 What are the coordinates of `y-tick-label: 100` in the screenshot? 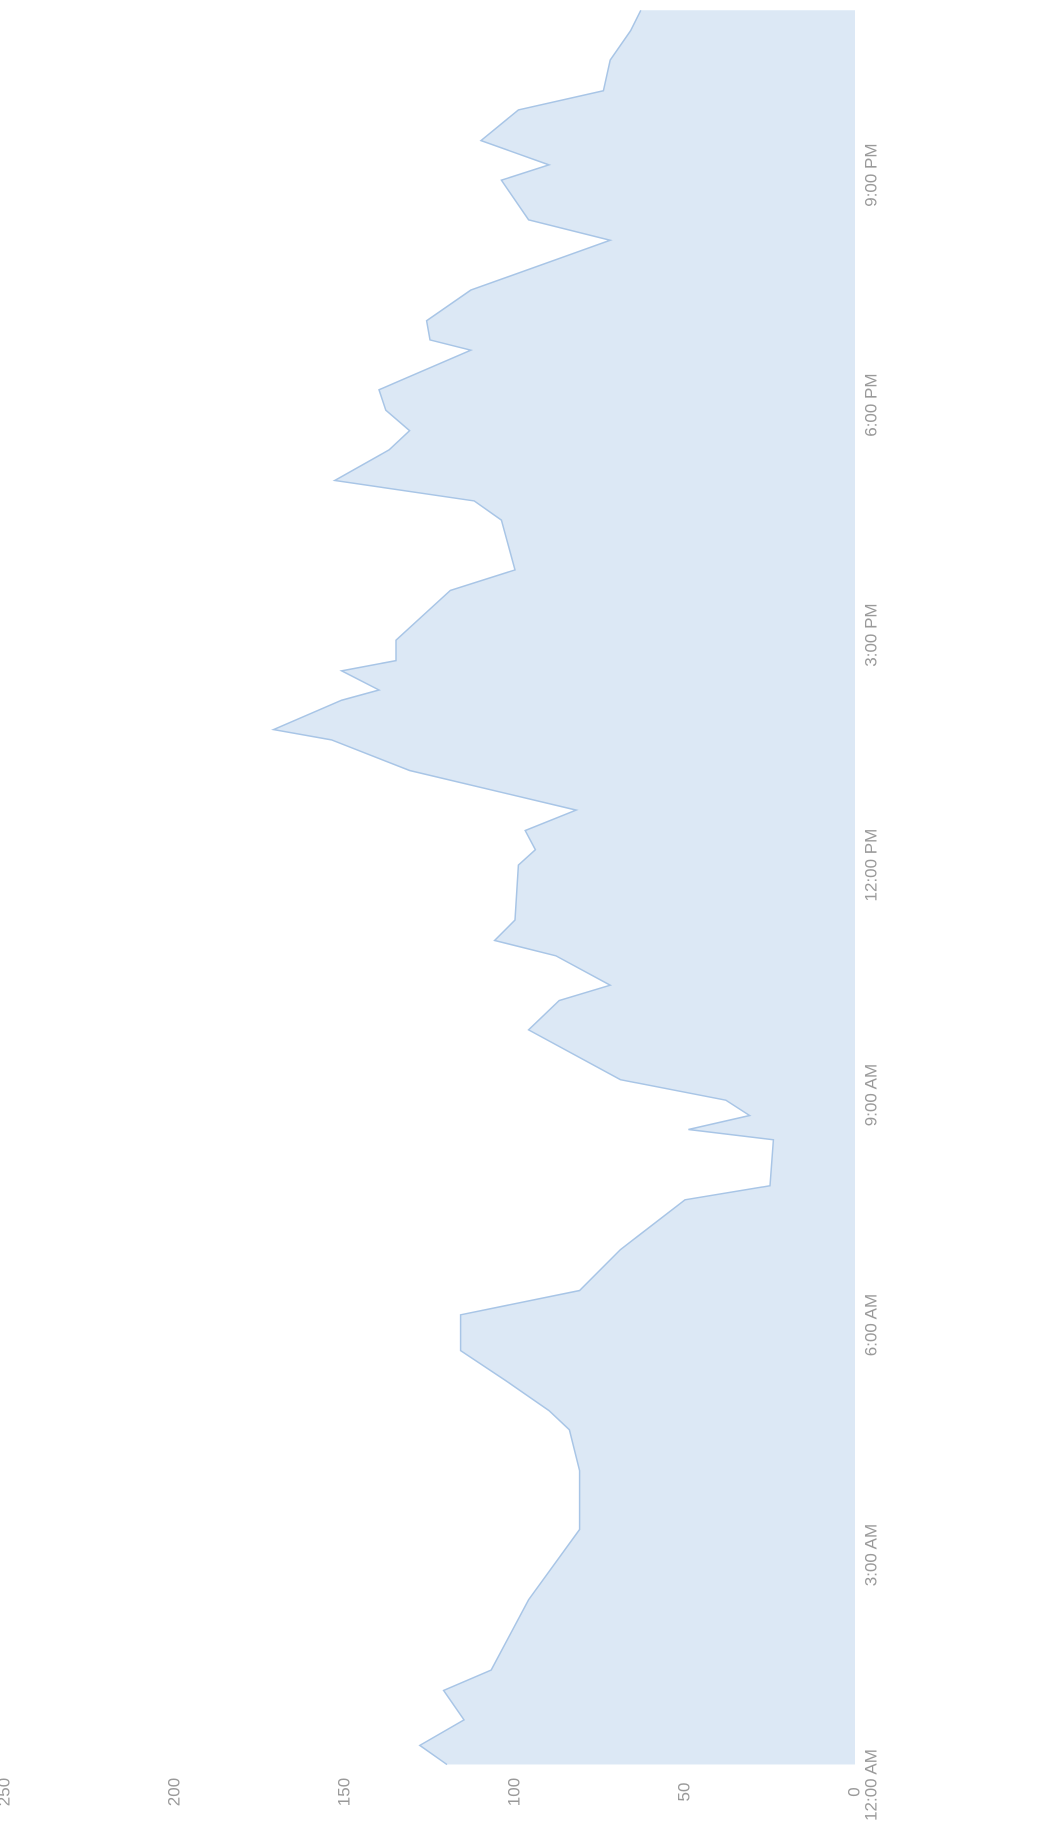 It's located at (513, 1792).